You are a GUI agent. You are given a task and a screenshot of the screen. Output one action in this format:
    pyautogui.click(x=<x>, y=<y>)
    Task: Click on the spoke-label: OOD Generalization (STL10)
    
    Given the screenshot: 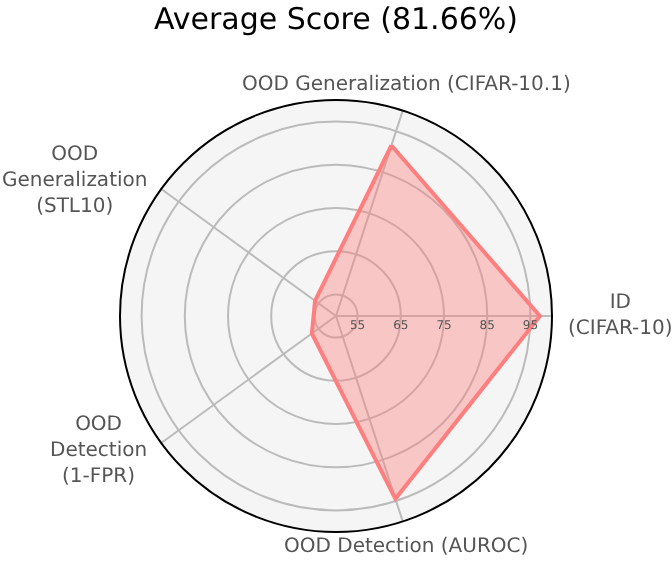 What is the action you would take?
    pyautogui.click(x=75, y=181)
    